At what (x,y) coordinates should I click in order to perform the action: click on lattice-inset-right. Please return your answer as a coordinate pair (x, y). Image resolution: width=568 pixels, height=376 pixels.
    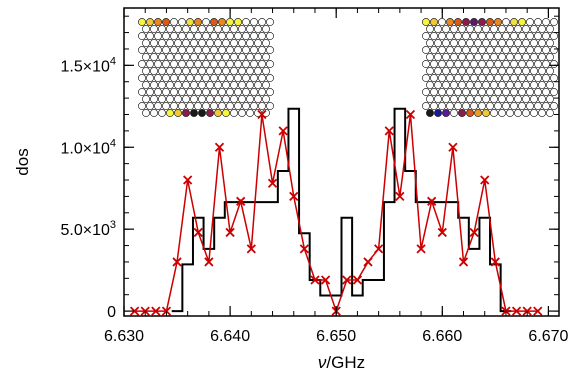
    Looking at the image, I should click on (490, 67).